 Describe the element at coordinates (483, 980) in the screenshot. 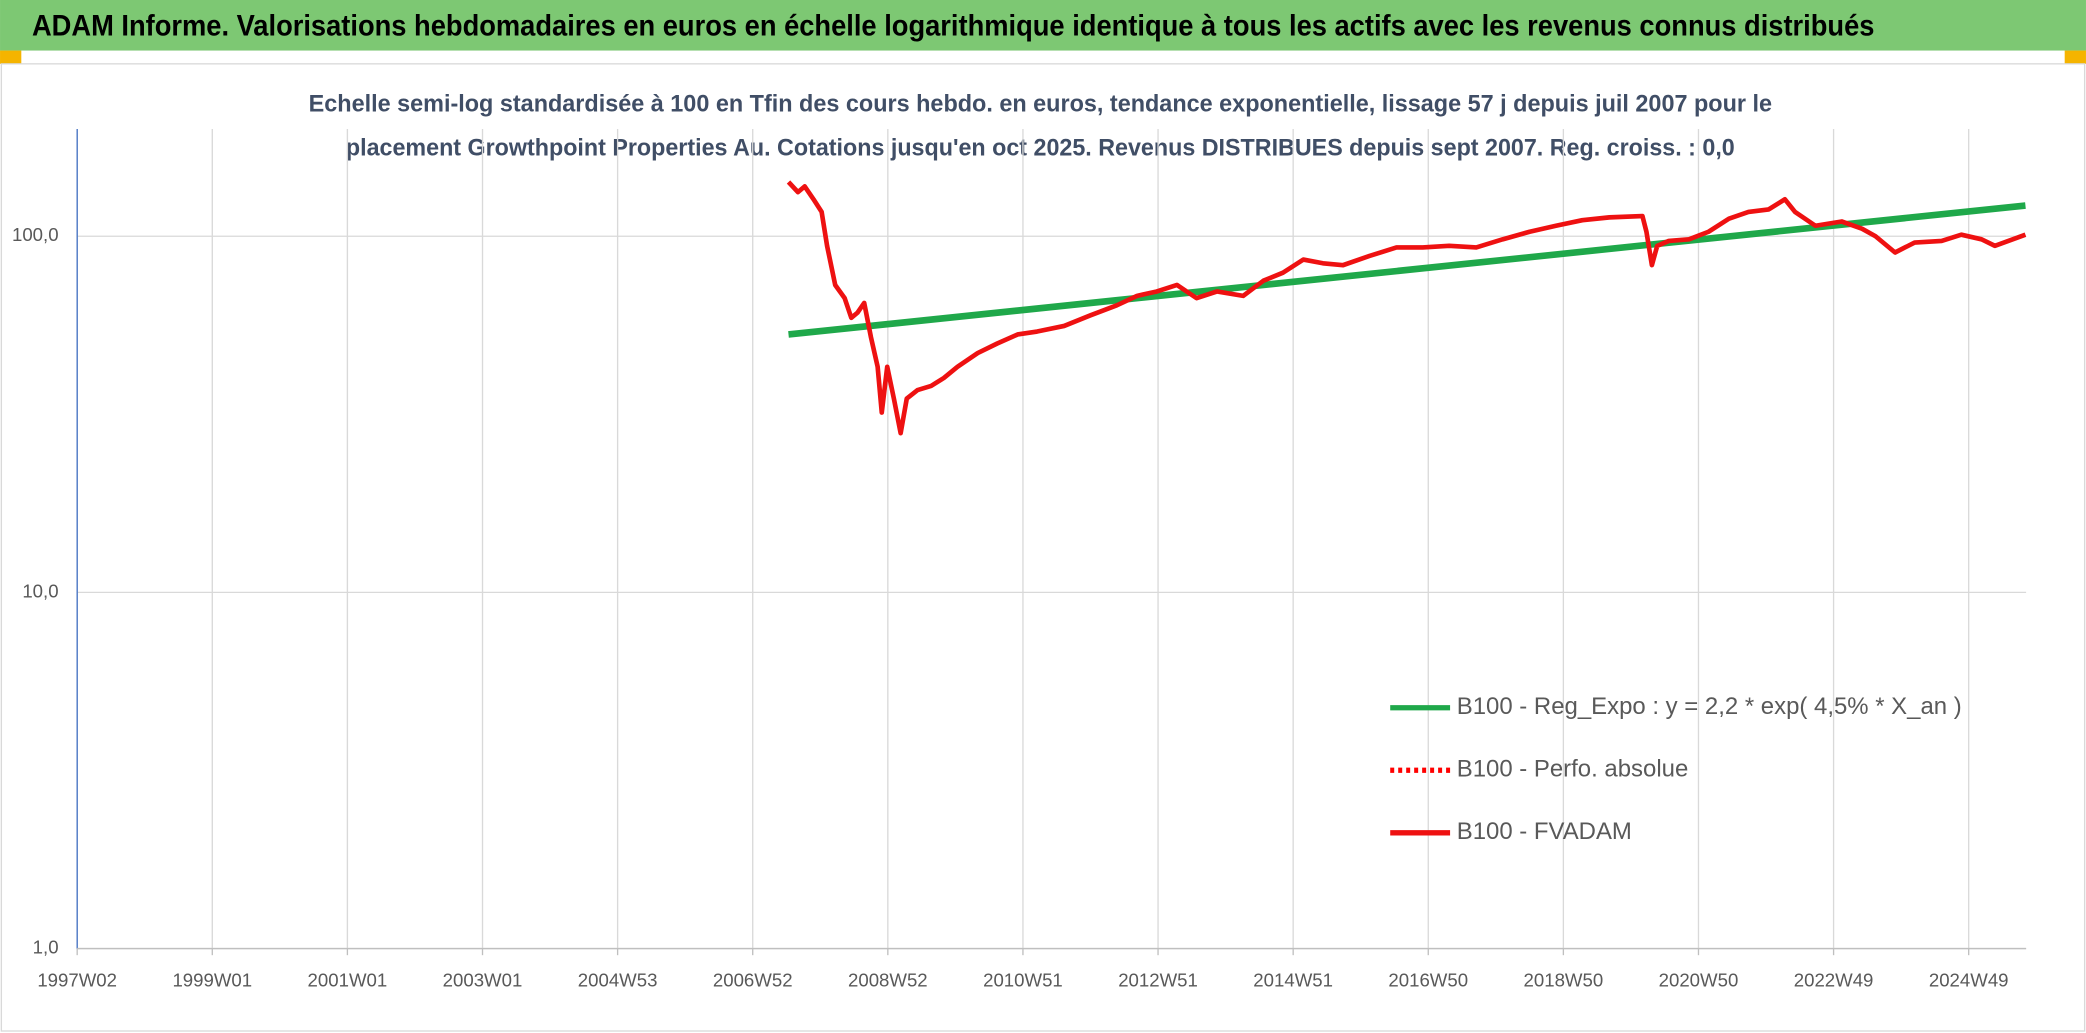

I see `x-tick-label: 2003W01` at that location.